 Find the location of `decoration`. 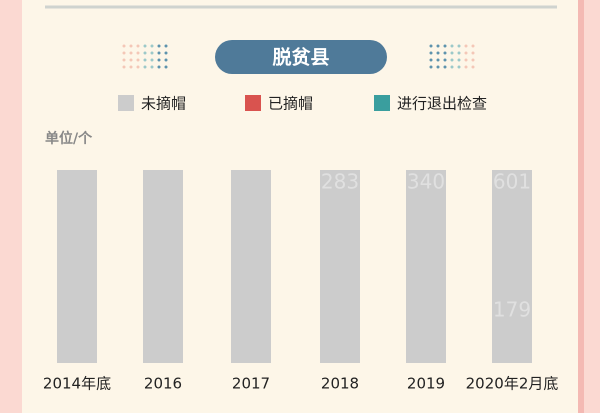

decoration is located at coordinates (298, 56).